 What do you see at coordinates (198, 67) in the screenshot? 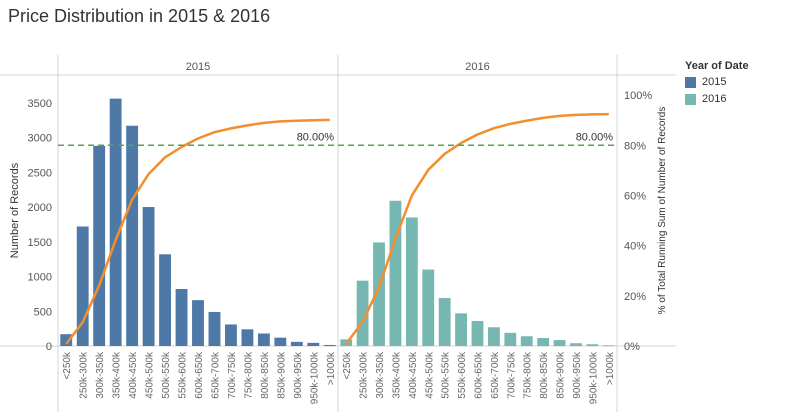
I see `panel-title-2015: 2015` at bounding box center [198, 67].